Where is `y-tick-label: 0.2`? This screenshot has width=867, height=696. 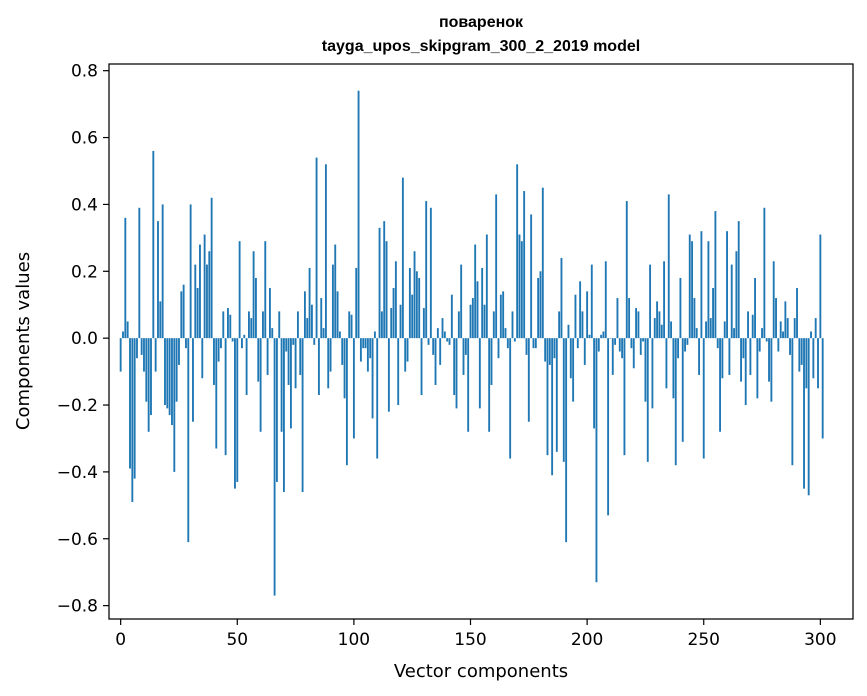
y-tick-label: 0.2 is located at coordinates (84, 272).